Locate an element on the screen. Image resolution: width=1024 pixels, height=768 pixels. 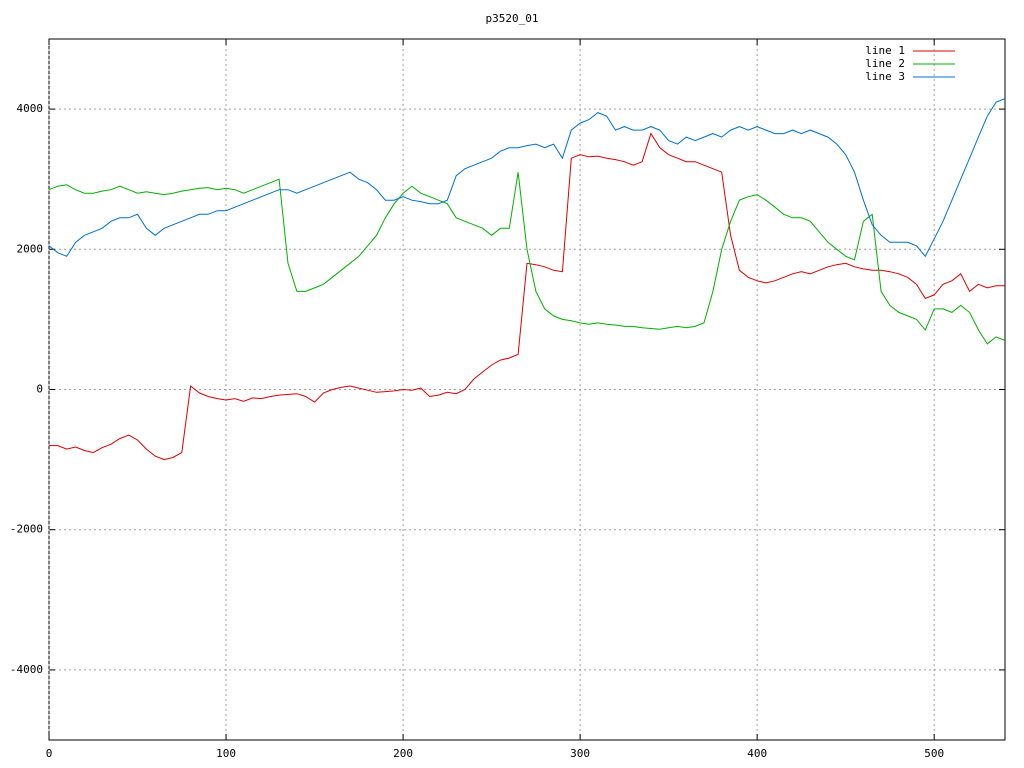
x-tick-label: 200 is located at coordinates (403, 753).